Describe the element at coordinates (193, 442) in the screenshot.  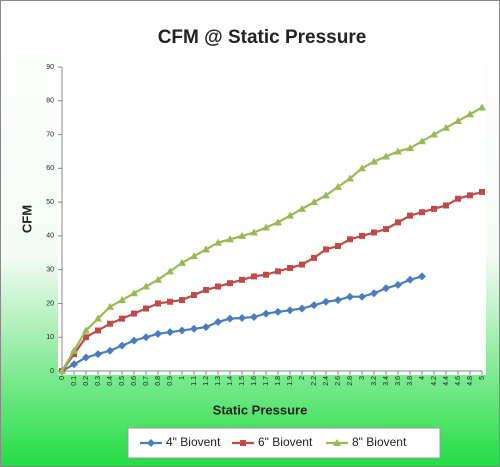
I see `legend-label: 4" Biovent` at that location.